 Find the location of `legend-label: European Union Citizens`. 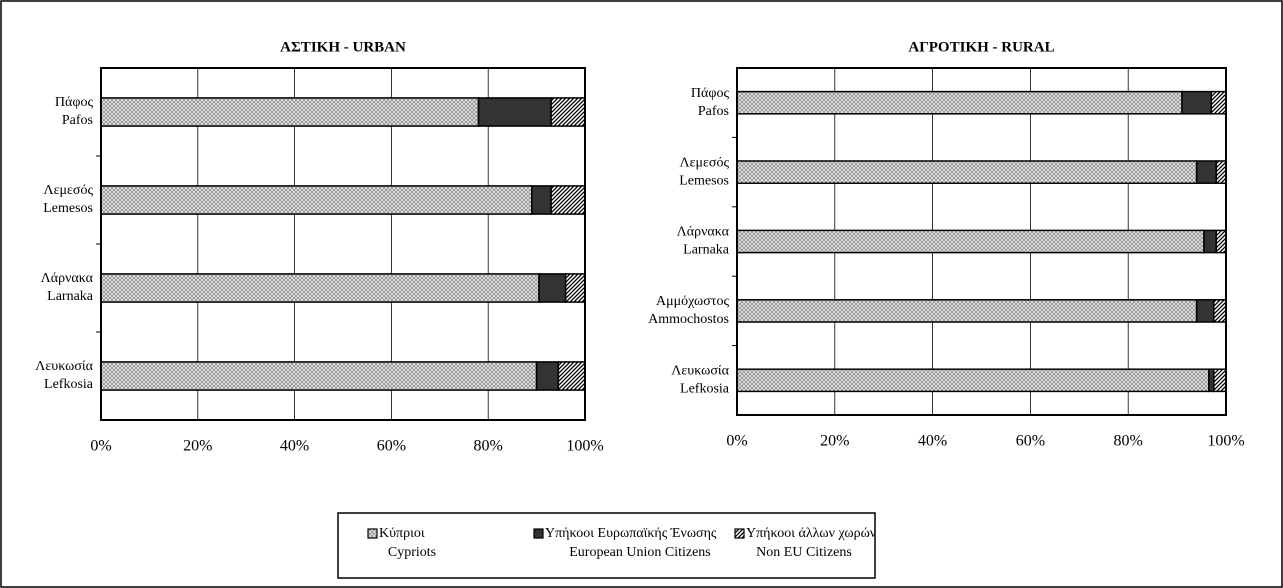

legend-label: European Union Citizens is located at coordinates (640, 552).